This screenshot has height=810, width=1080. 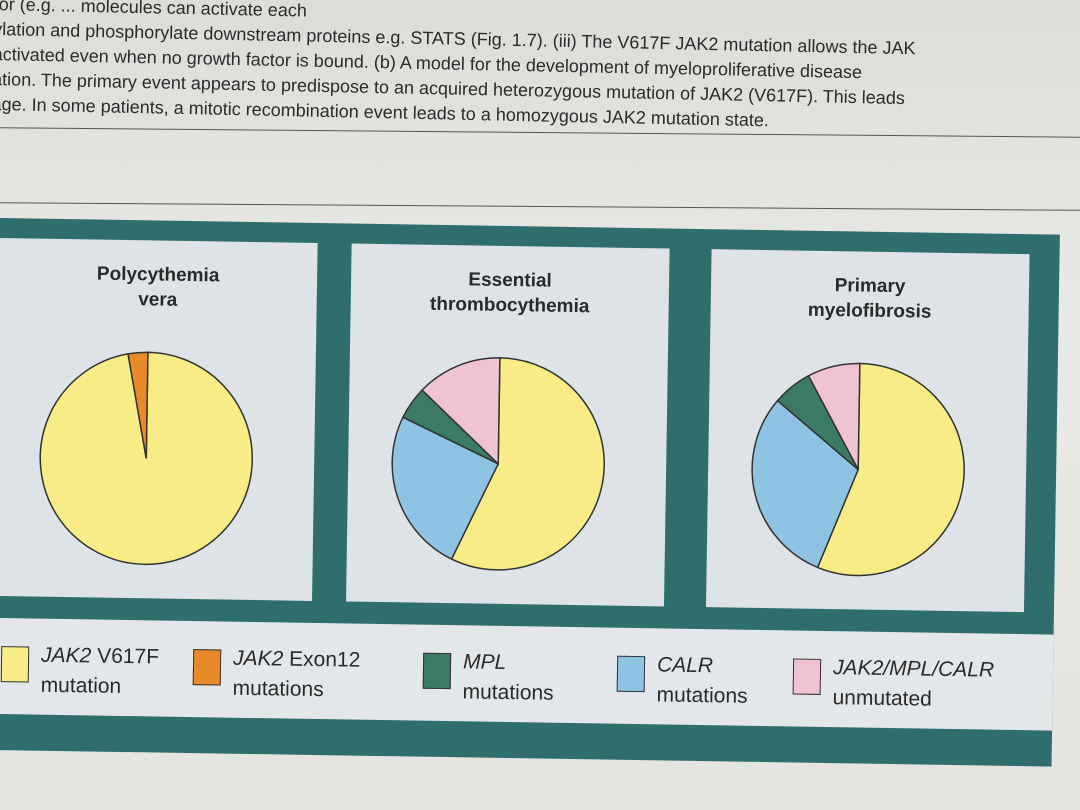 I want to click on legend-label-rest: Exon12, so click(x=322, y=659).